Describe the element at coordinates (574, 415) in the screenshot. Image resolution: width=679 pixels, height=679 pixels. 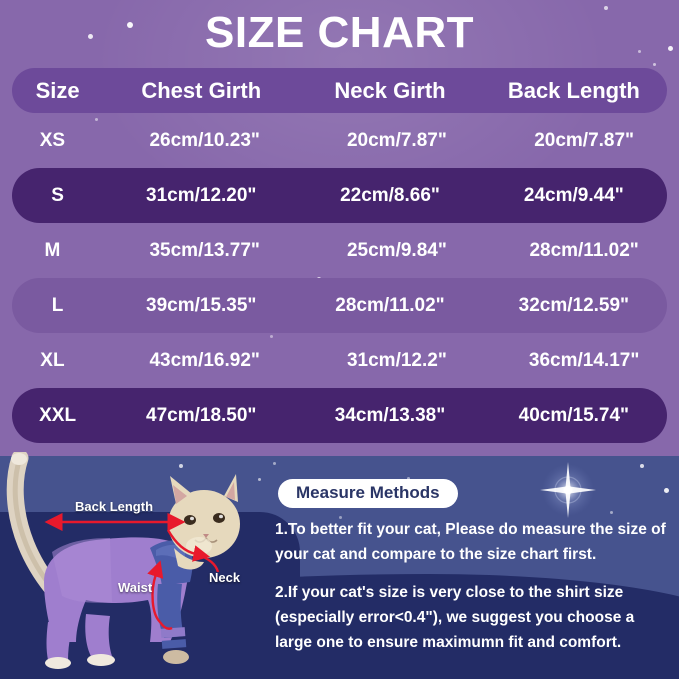
I see `cell-back-length: 40cm/15.74"` at that location.